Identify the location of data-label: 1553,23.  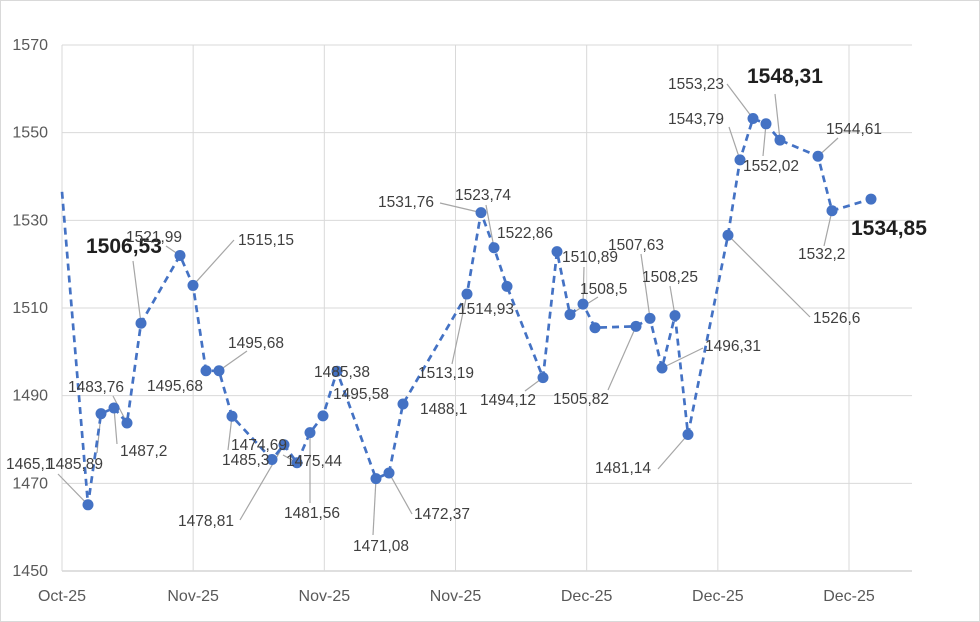
(696, 84).